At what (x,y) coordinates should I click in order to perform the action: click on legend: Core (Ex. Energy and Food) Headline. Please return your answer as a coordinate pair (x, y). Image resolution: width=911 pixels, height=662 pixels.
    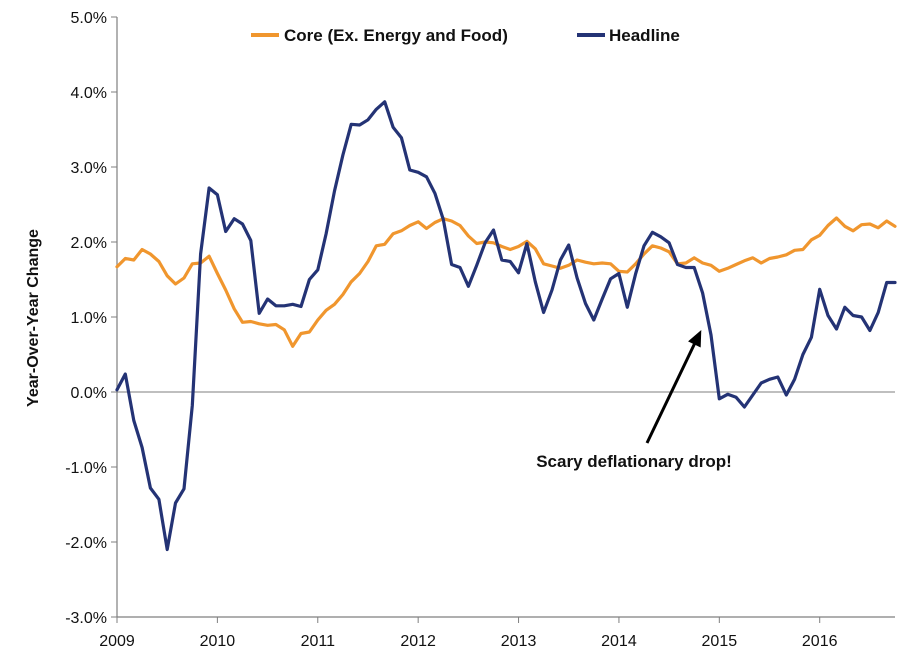
    Looking at the image, I should click on (465, 35).